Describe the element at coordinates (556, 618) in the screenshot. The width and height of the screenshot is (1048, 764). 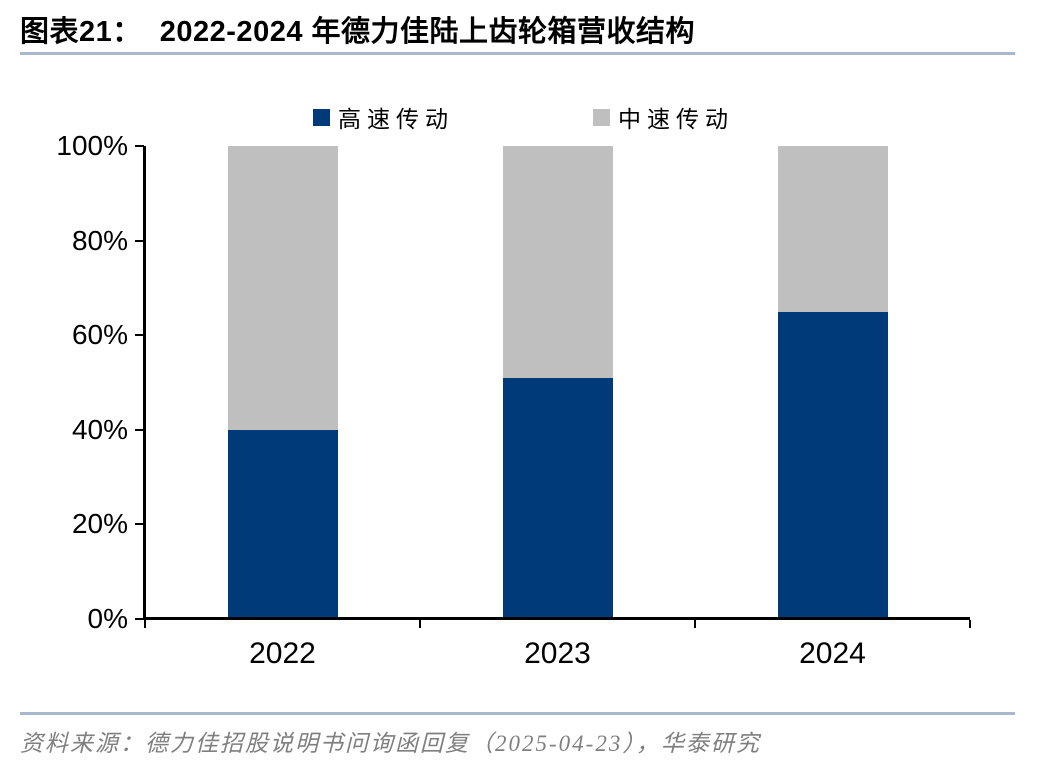
I see `x-axis-line` at that location.